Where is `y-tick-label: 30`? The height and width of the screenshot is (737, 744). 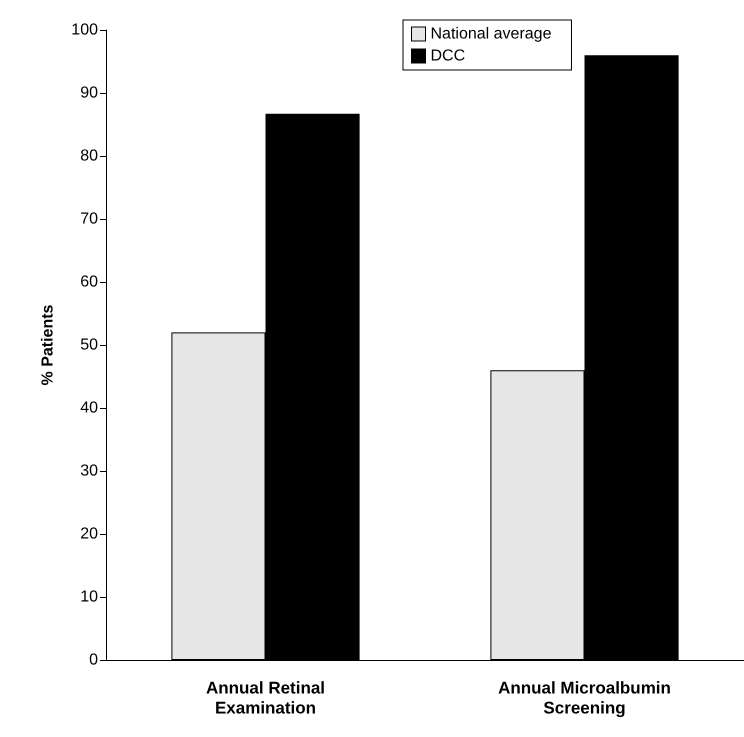 y-tick-label: 30 is located at coordinates (89, 471).